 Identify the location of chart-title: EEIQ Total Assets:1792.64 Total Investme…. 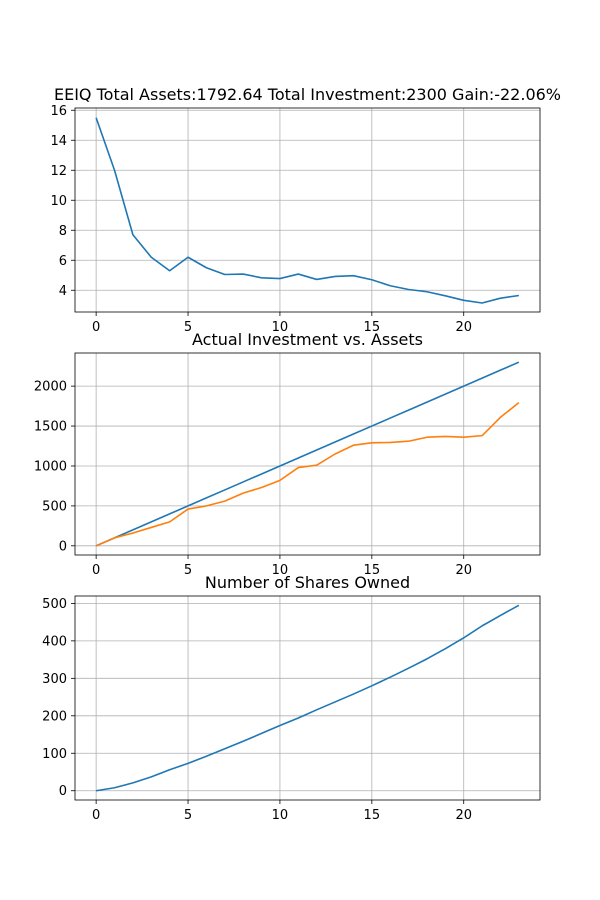
(307, 94).